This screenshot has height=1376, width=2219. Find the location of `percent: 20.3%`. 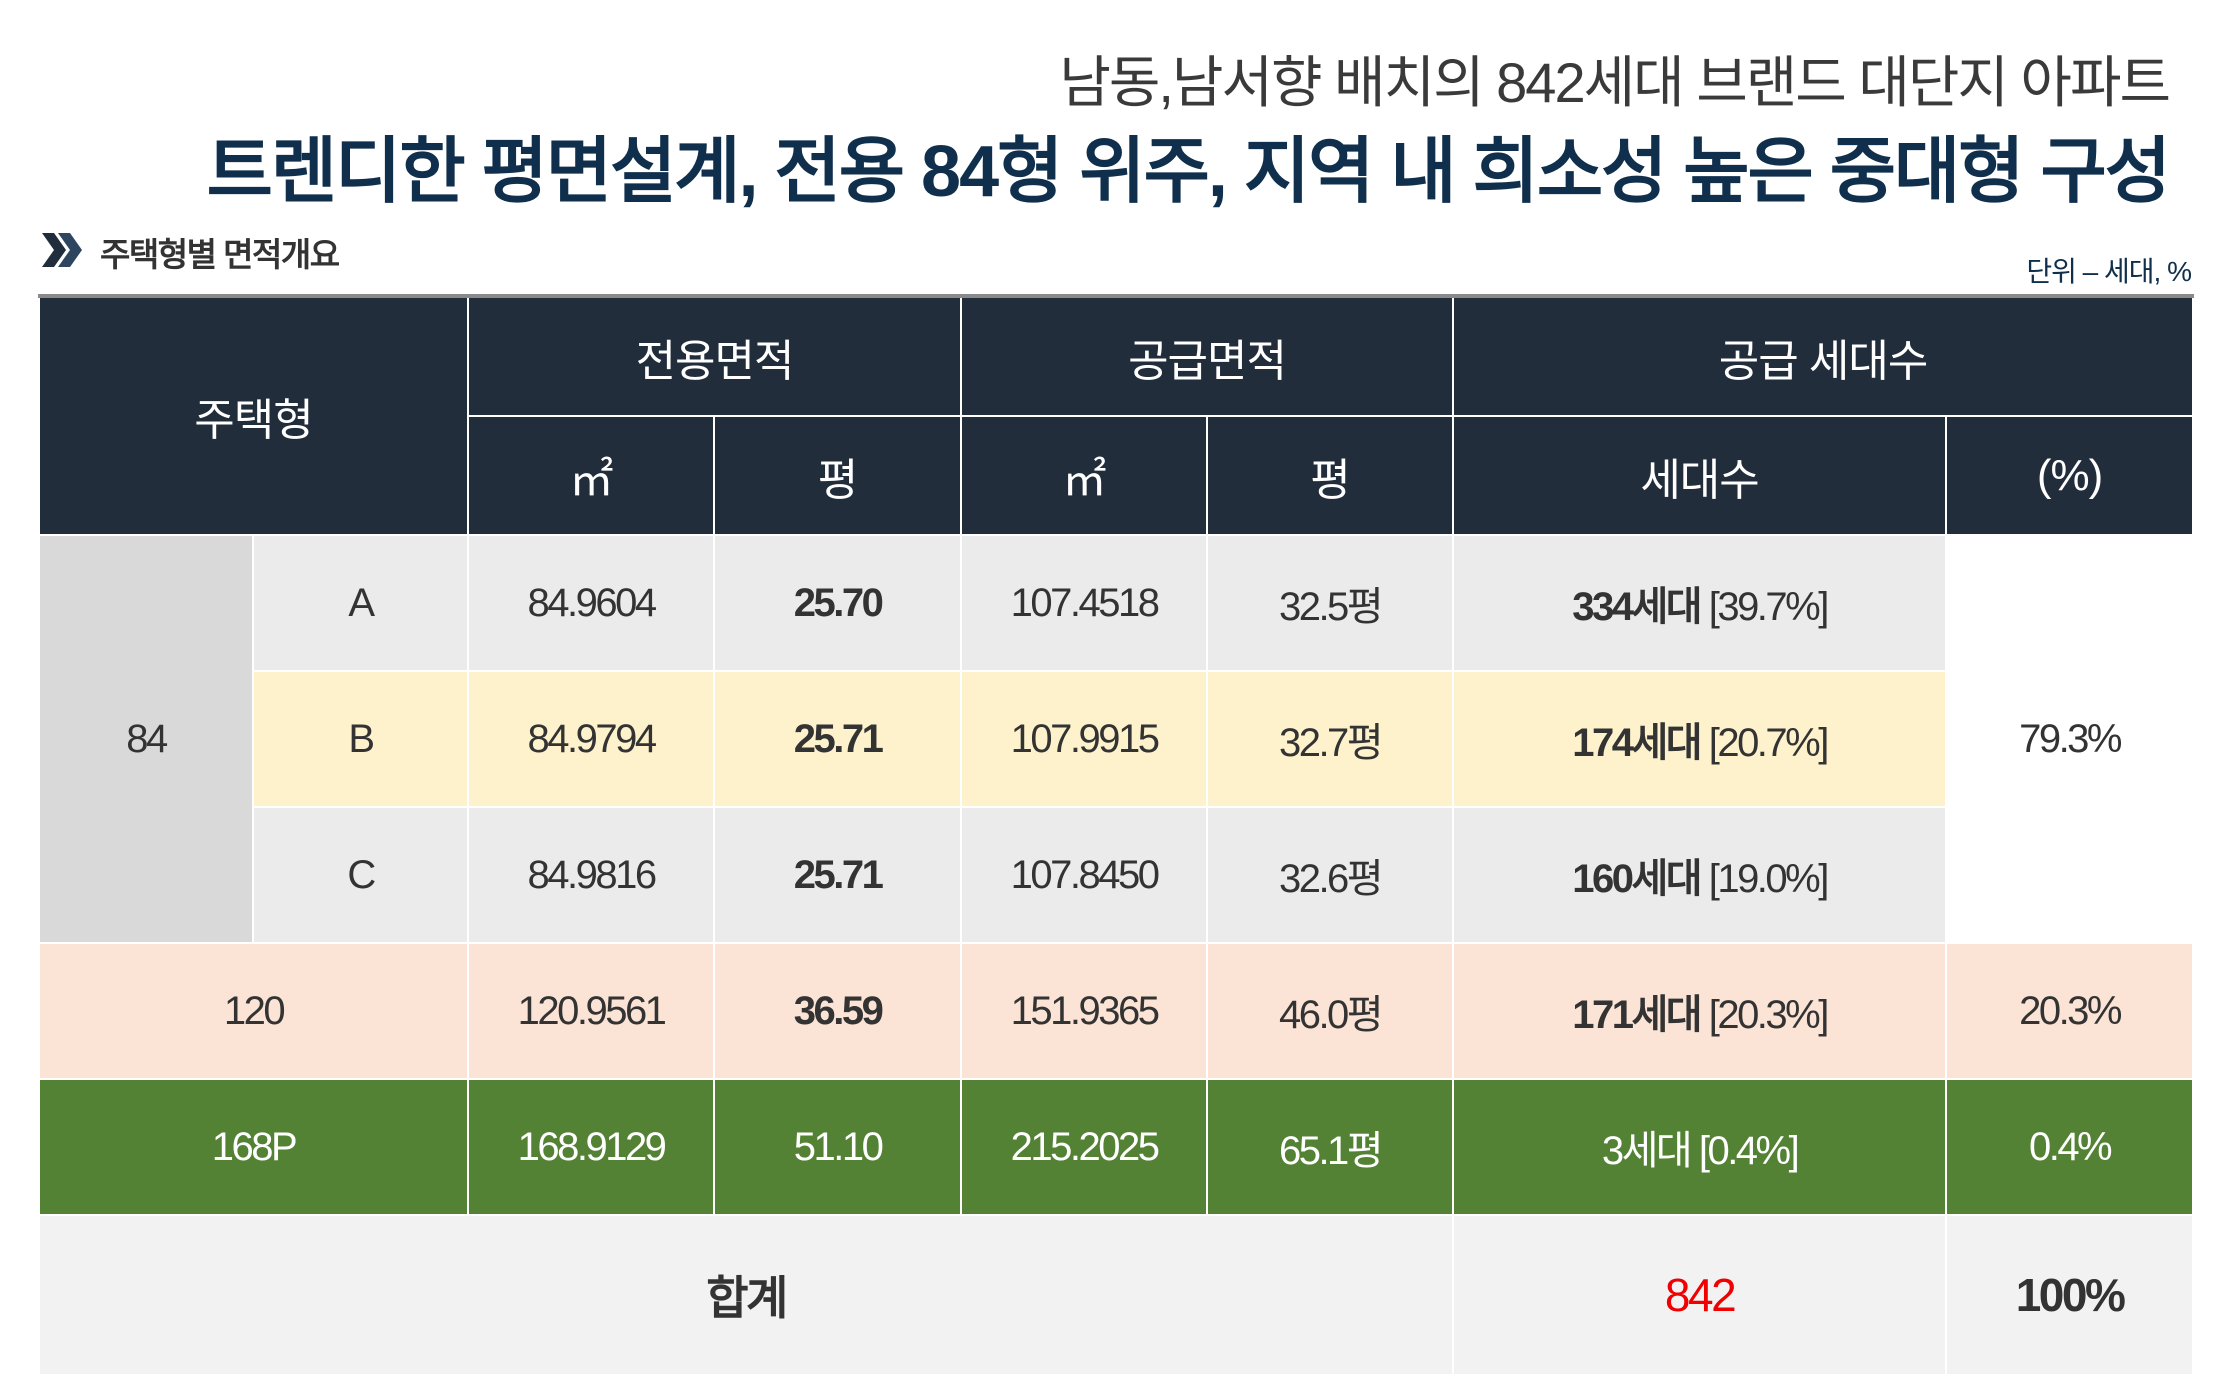

percent: 20.3% is located at coordinates (2070, 1011).